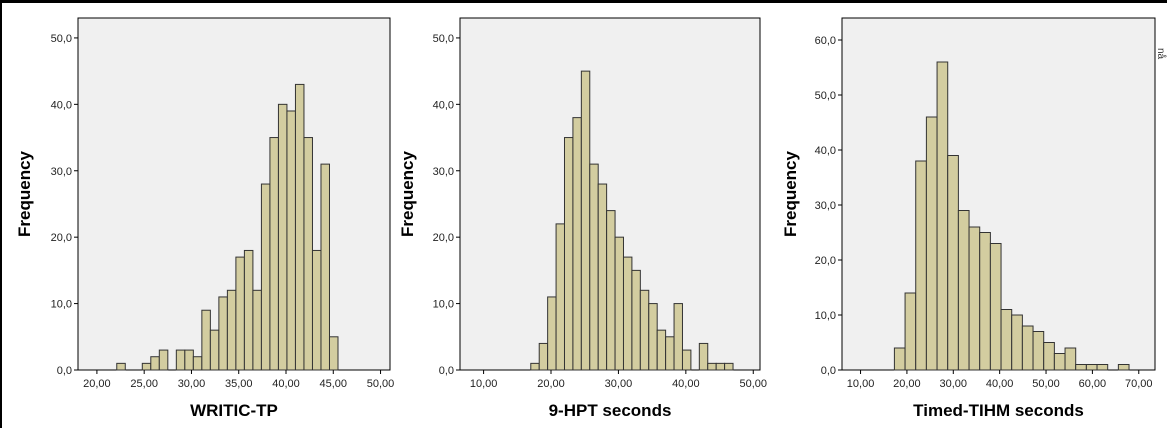  What do you see at coordinates (1139, 384) in the screenshot?
I see `x-tick-label: 70,00` at bounding box center [1139, 384].